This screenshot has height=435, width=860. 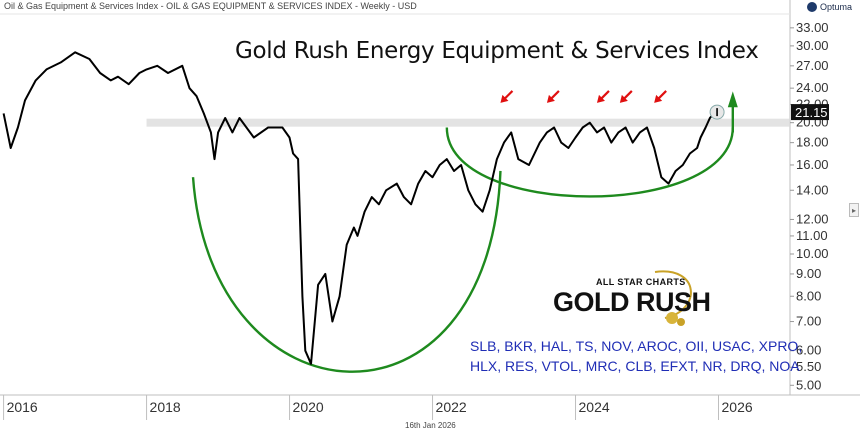 I want to click on green-arrow-head, so click(x=732, y=99).